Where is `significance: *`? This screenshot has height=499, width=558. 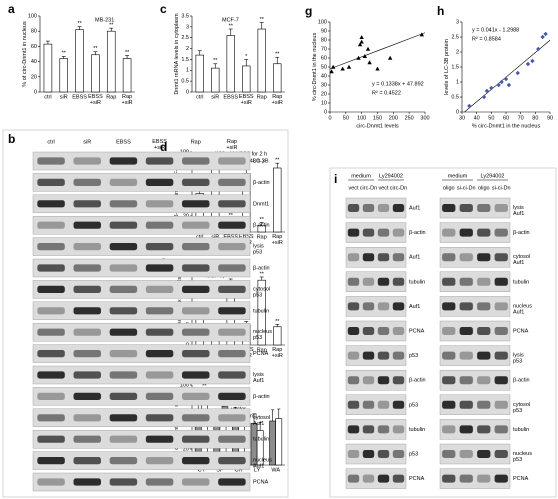 significance: * is located at coordinates (246, 57).